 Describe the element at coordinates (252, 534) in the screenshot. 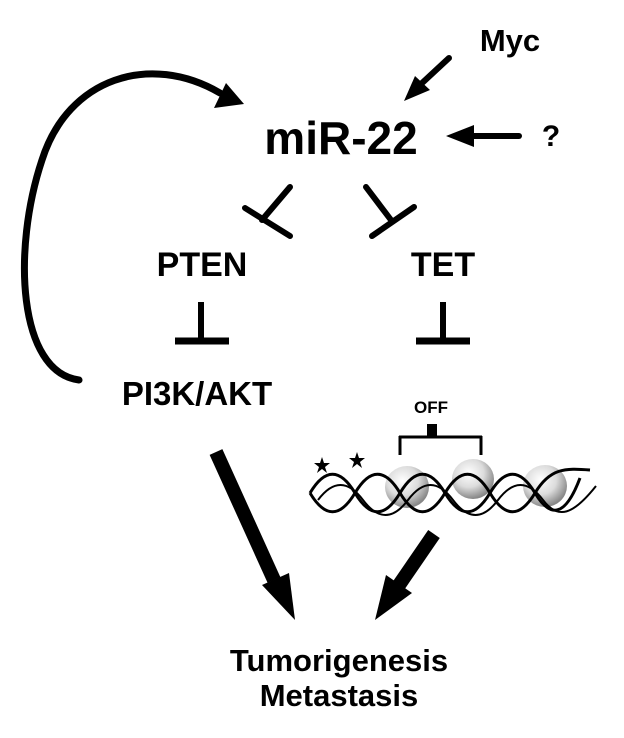

I see `pi3k-to-outcome-arrow` at that location.